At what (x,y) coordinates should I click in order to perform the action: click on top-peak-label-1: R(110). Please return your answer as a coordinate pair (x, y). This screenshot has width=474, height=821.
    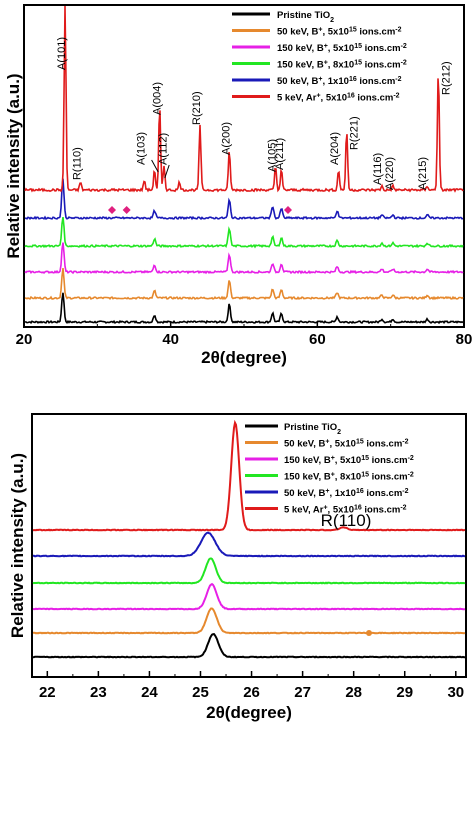
    Looking at the image, I should click on (77, 163).